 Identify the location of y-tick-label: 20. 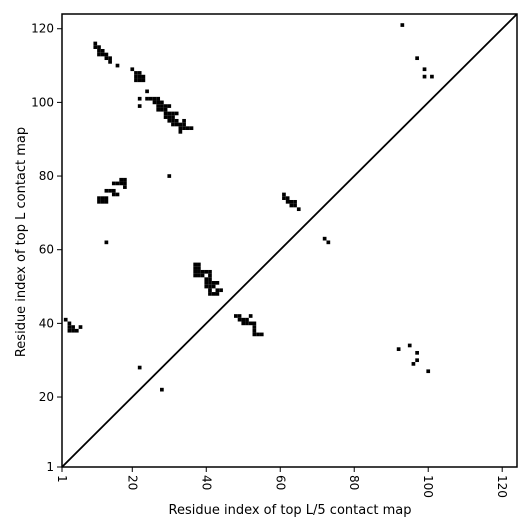
(46, 397).